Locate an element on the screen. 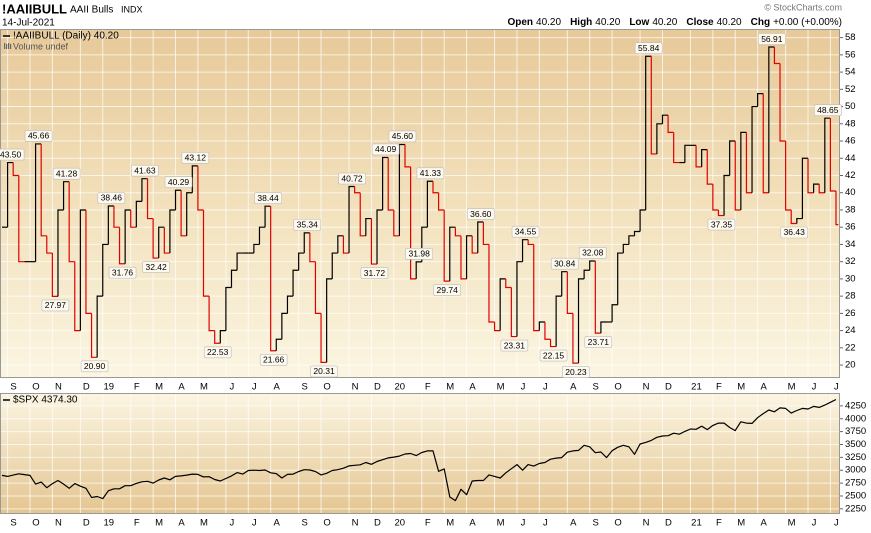  y-tick-label: 24 is located at coordinates (850, 330).